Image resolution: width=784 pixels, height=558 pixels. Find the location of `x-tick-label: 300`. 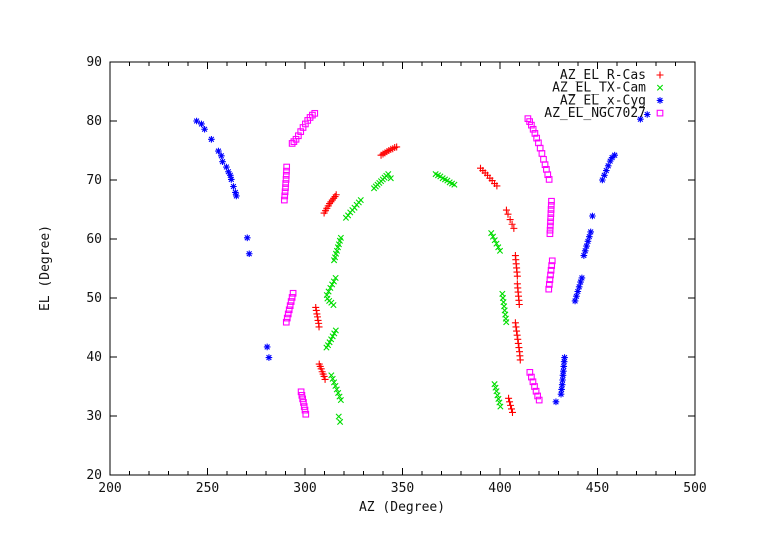

x-tick-label: 300 is located at coordinates (304, 488).